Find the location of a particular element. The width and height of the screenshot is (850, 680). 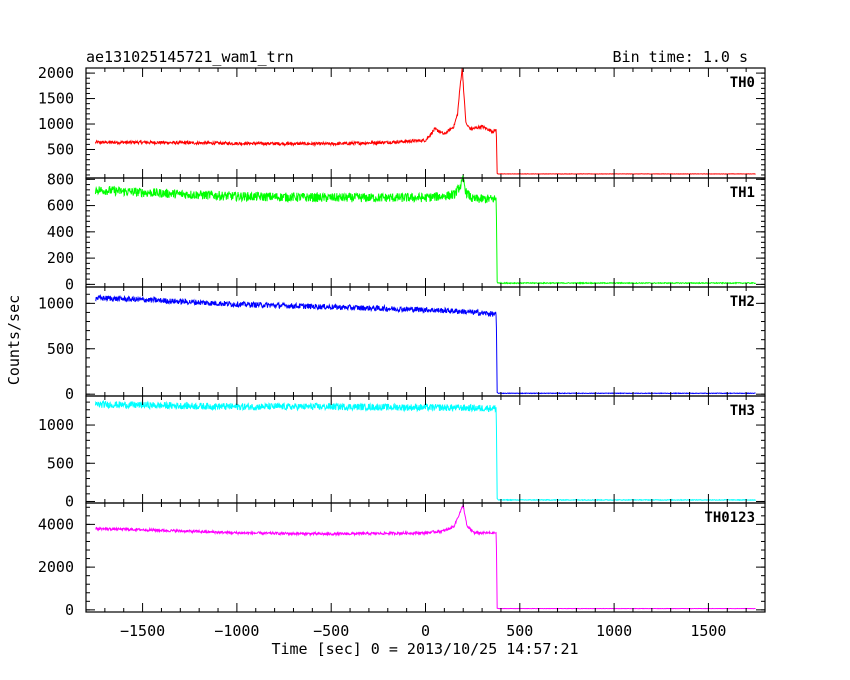

panel-th0123: 0 2000 4000 TH0123 is located at coordinates (402, 560).